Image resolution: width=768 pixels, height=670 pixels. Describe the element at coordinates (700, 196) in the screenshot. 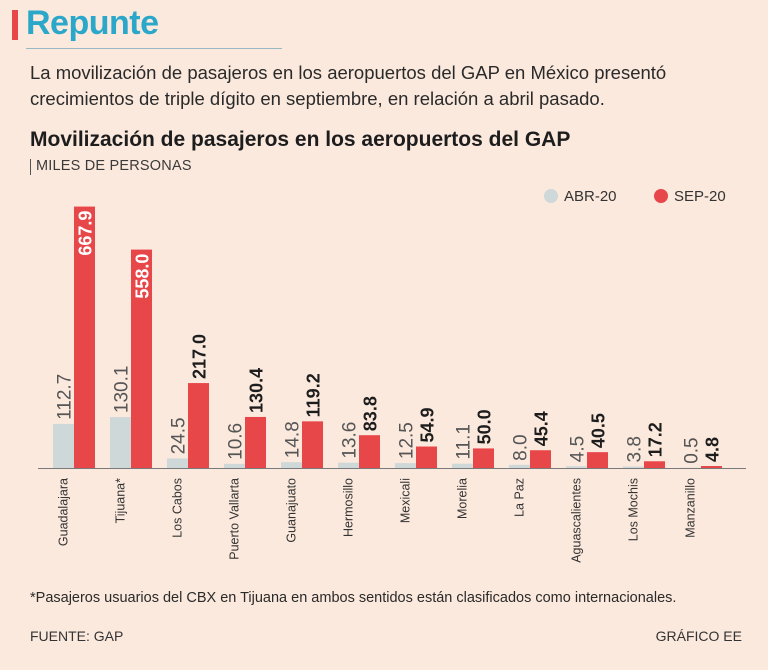

I see `legend-sep-label: SEP-20` at that location.